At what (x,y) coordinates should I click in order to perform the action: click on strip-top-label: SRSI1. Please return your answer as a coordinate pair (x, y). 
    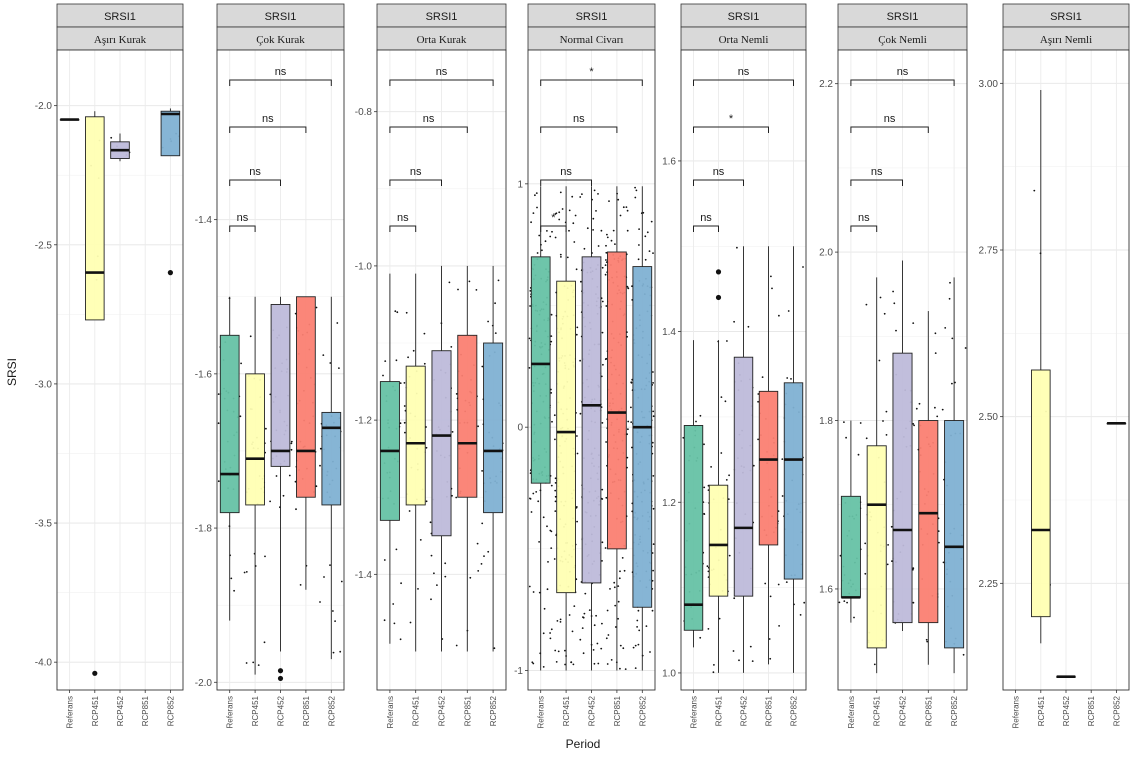
    Looking at the image, I should click on (903, 17).